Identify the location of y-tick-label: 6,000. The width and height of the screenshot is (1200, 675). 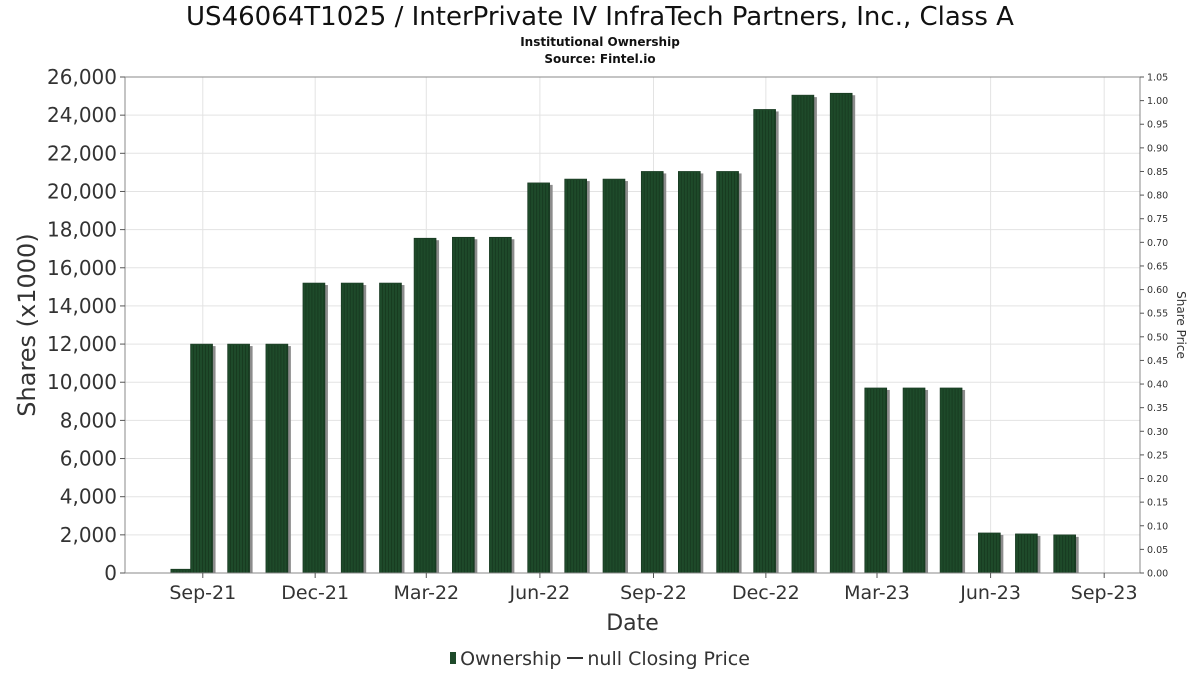
(88, 459).